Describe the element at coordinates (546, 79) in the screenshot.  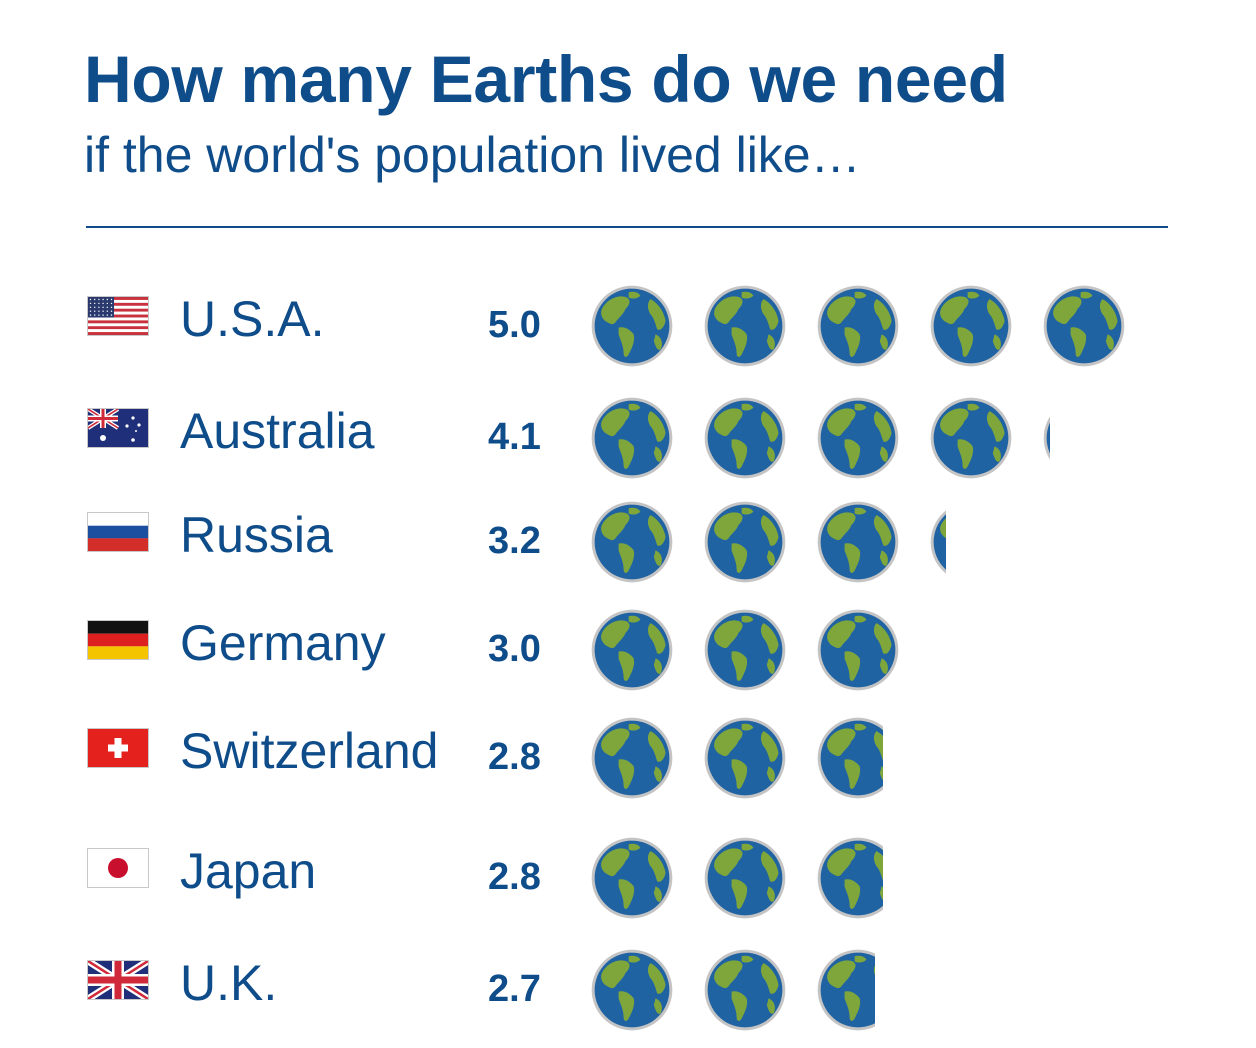
I see `chart-title: How many Earths do we need` at that location.